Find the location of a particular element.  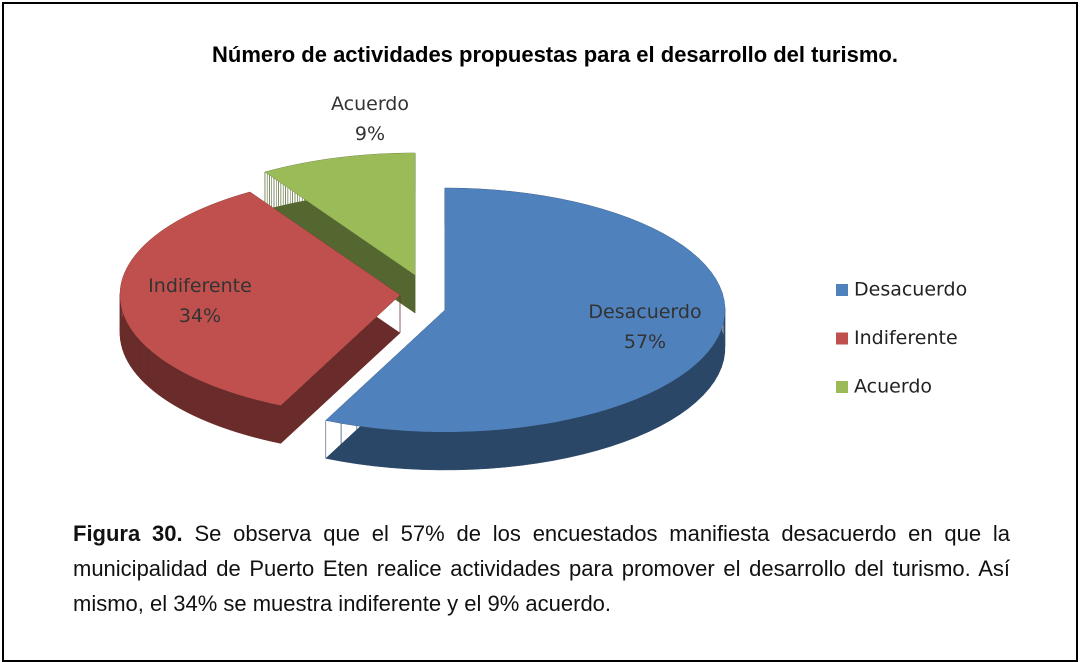

data-label-name: Indiferente is located at coordinates (200, 286).